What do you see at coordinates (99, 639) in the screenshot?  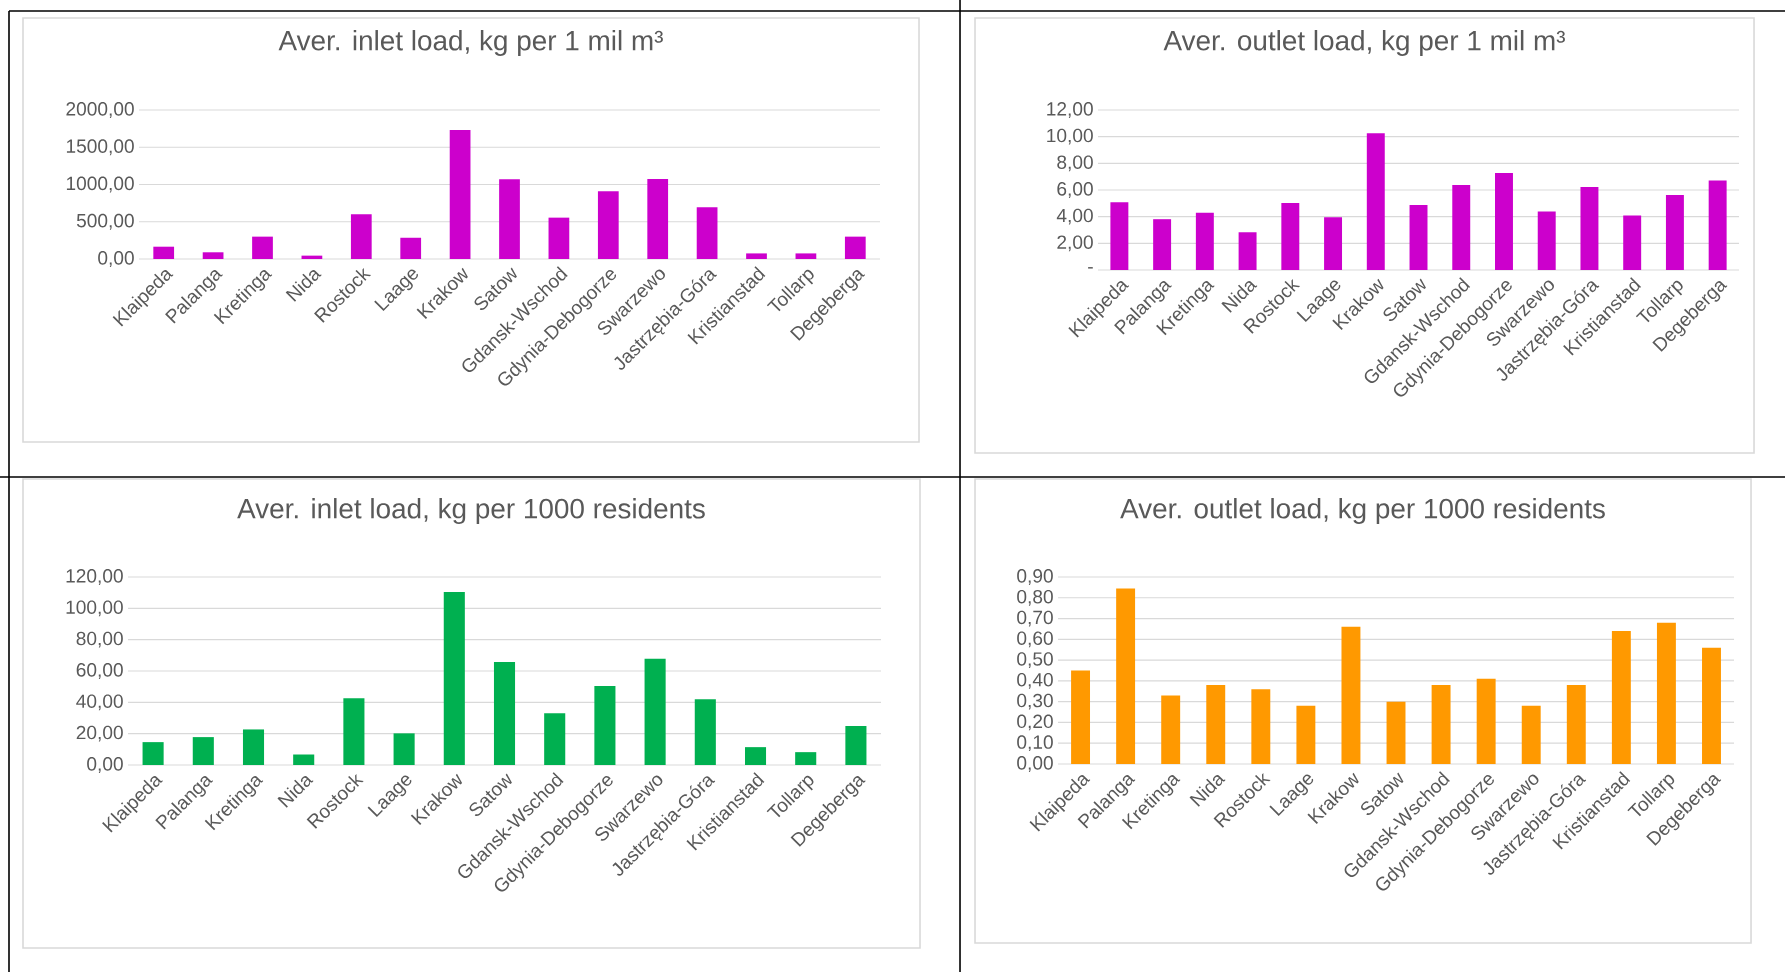 I see `y-tick-label: 80,00` at bounding box center [99, 639].